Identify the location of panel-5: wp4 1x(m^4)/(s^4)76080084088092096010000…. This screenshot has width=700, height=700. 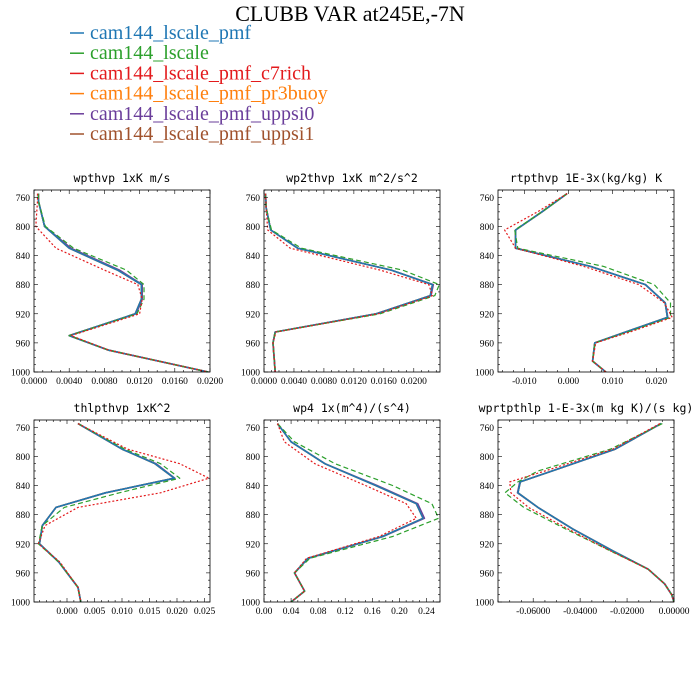
(341, 509).